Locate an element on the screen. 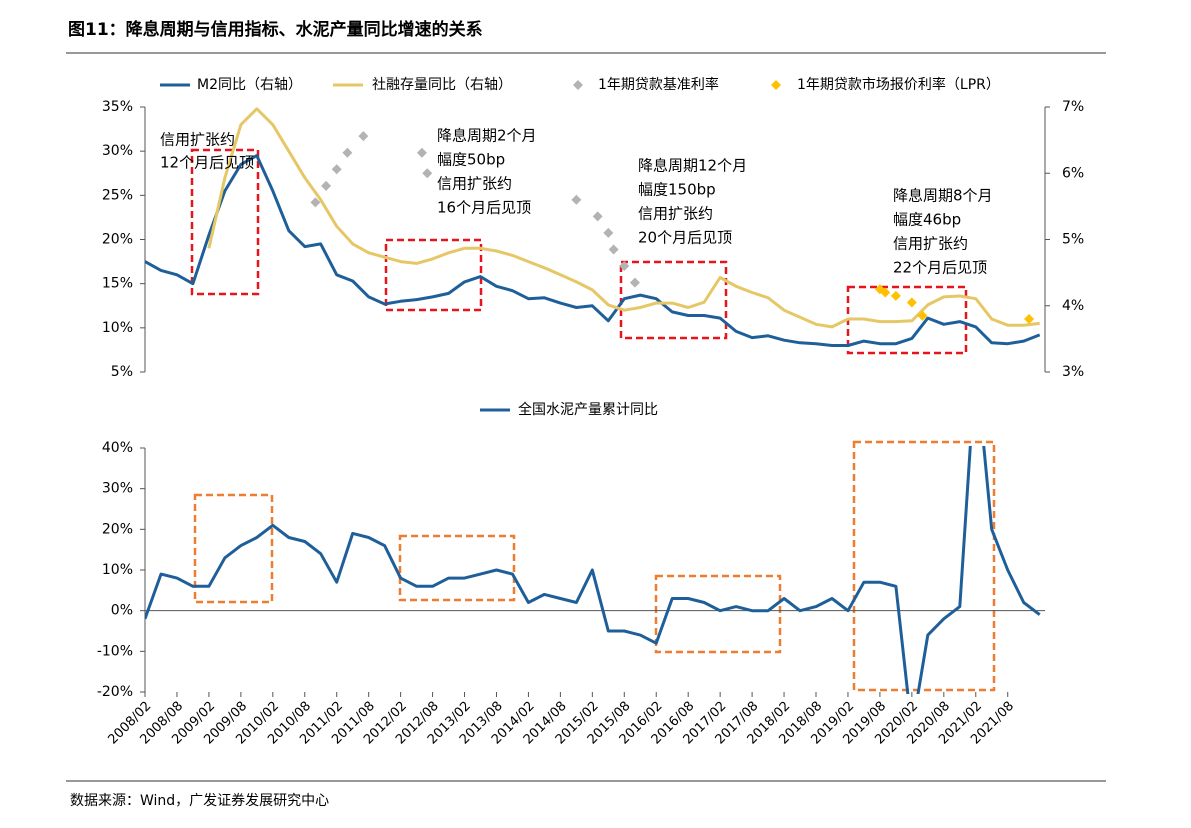  legend-label: 全国水泥产量累计同比 is located at coordinates (588, 409).